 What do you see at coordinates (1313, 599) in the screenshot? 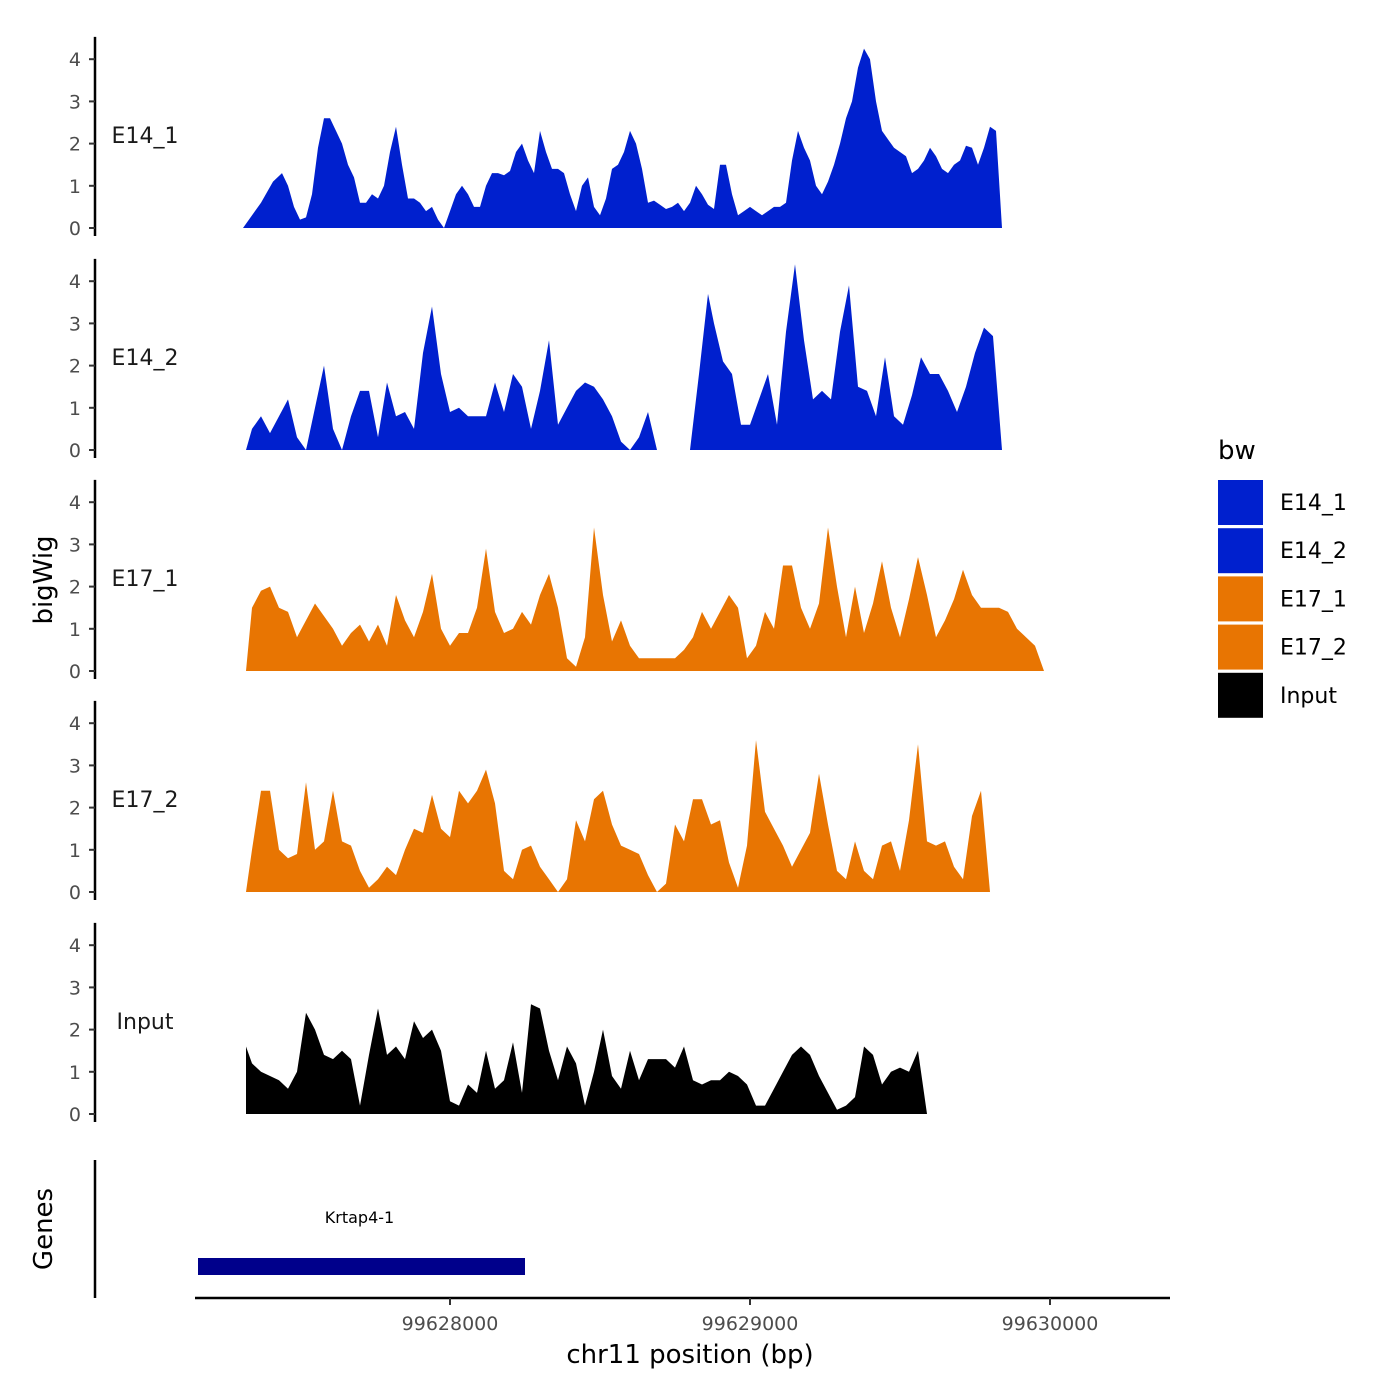
I see `legend-label-E17_1: E17_1` at bounding box center [1313, 599].